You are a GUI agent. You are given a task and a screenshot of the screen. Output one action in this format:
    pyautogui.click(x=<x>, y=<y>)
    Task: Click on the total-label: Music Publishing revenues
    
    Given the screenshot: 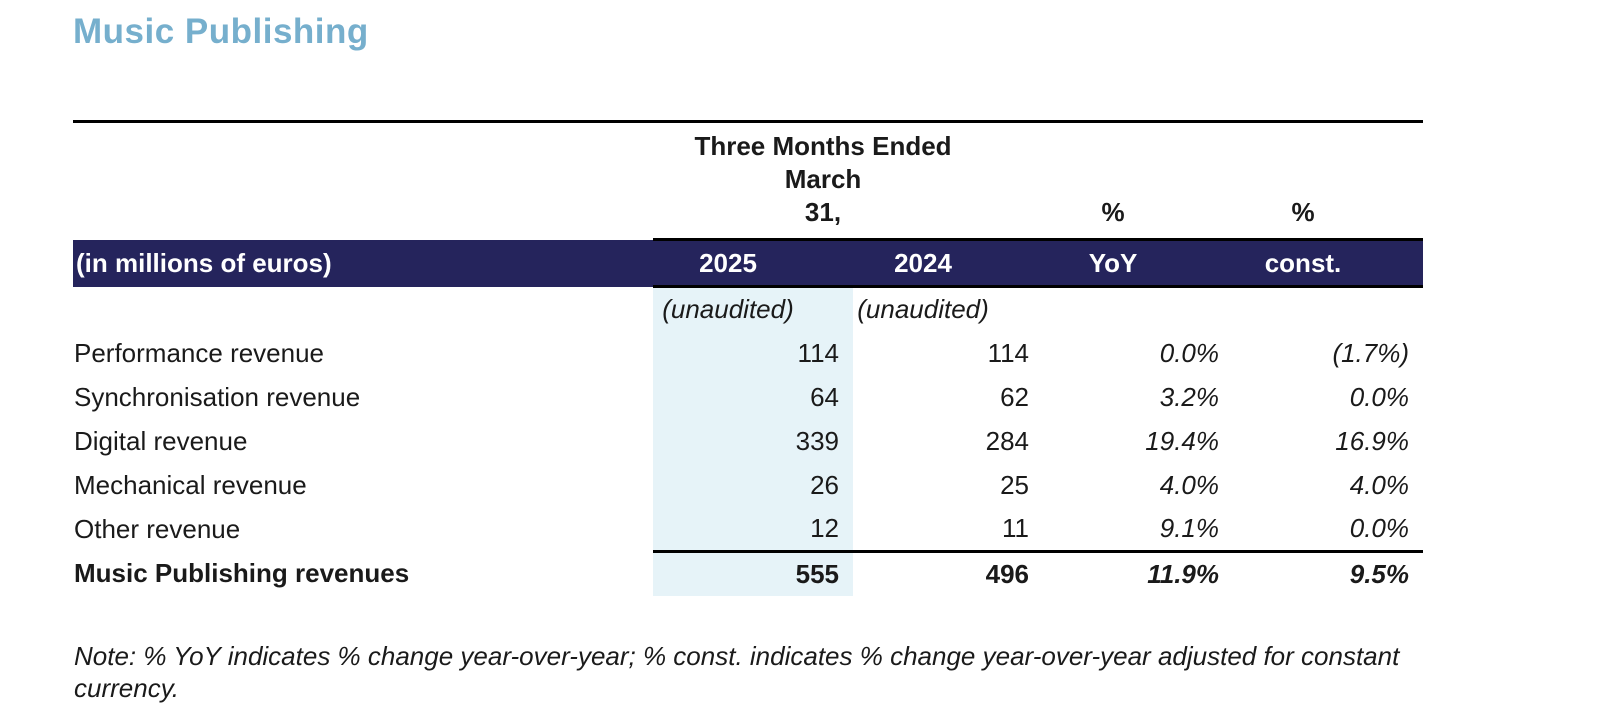 What is the action you would take?
    pyautogui.click(x=242, y=573)
    